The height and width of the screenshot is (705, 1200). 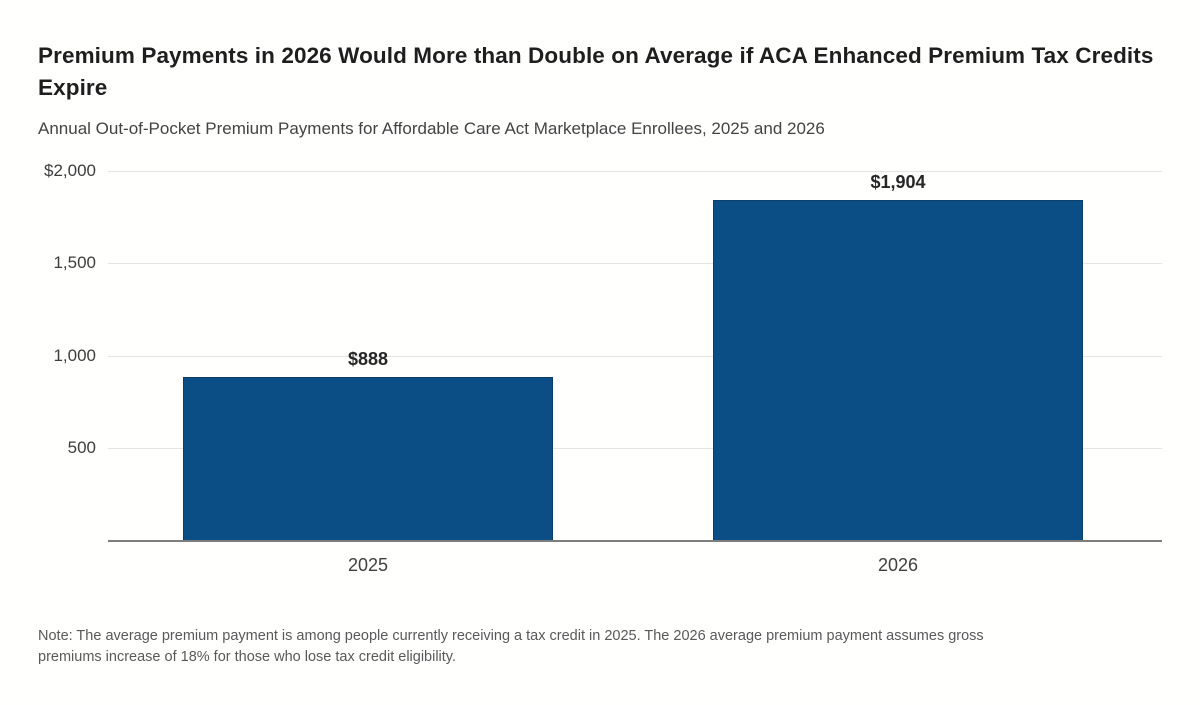 I want to click on bar-2026, so click(x=898, y=370).